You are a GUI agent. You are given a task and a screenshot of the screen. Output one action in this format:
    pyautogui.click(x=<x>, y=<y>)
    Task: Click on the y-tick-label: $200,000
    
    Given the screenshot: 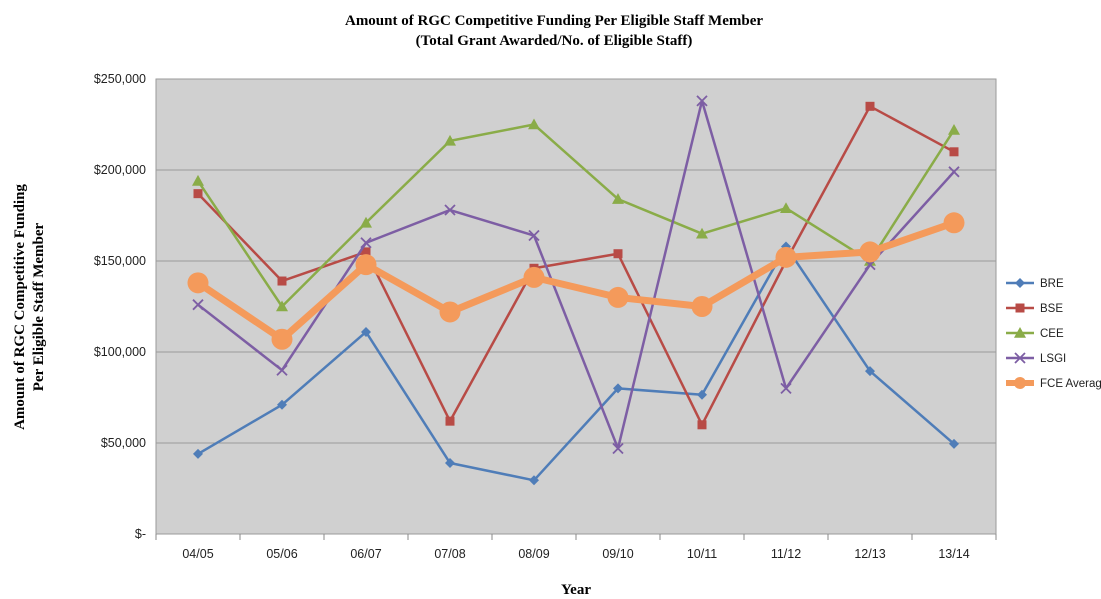 What is the action you would take?
    pyautogui.click(x=120, y=170)
    